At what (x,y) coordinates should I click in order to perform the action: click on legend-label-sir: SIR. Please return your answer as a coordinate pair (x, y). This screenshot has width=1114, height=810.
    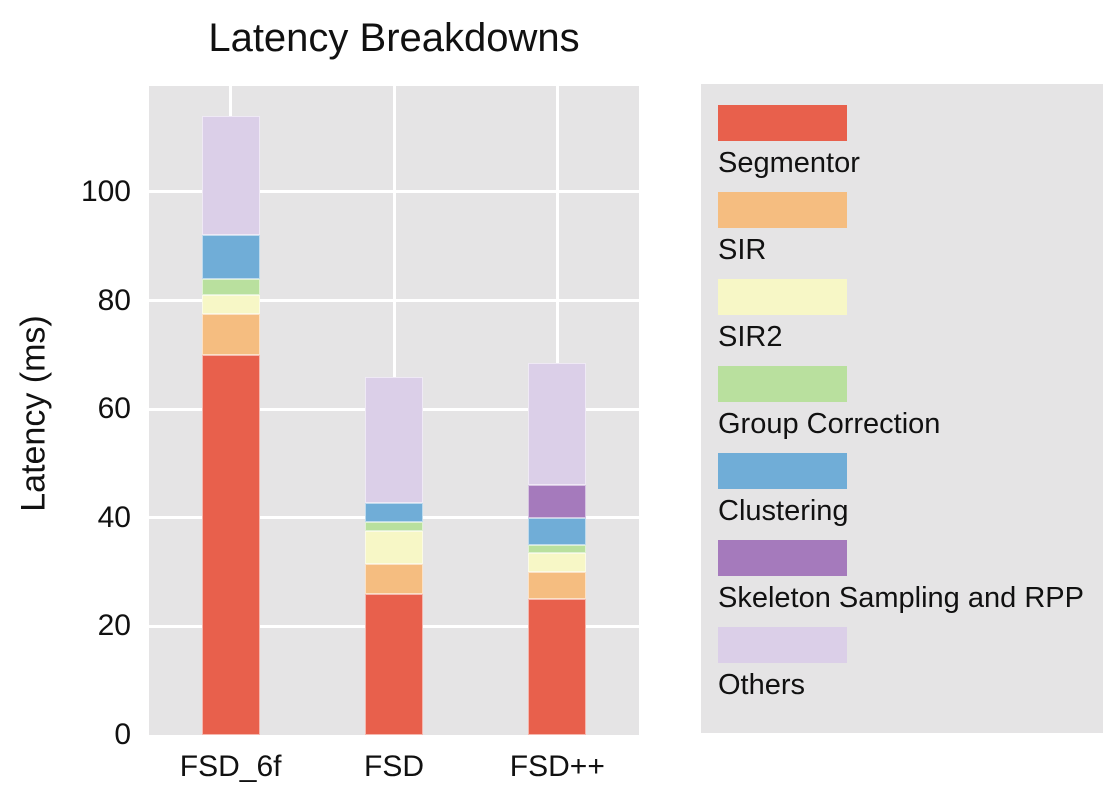
    Looking at the image, I should click on (742, 250).